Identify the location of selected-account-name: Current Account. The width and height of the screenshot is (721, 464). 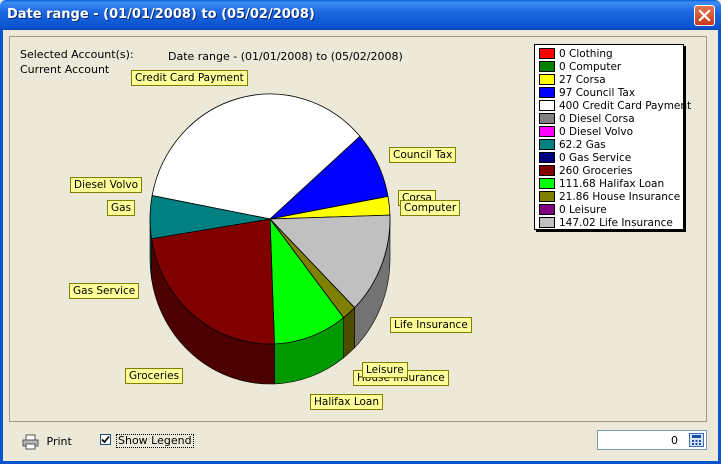
(65, 69).